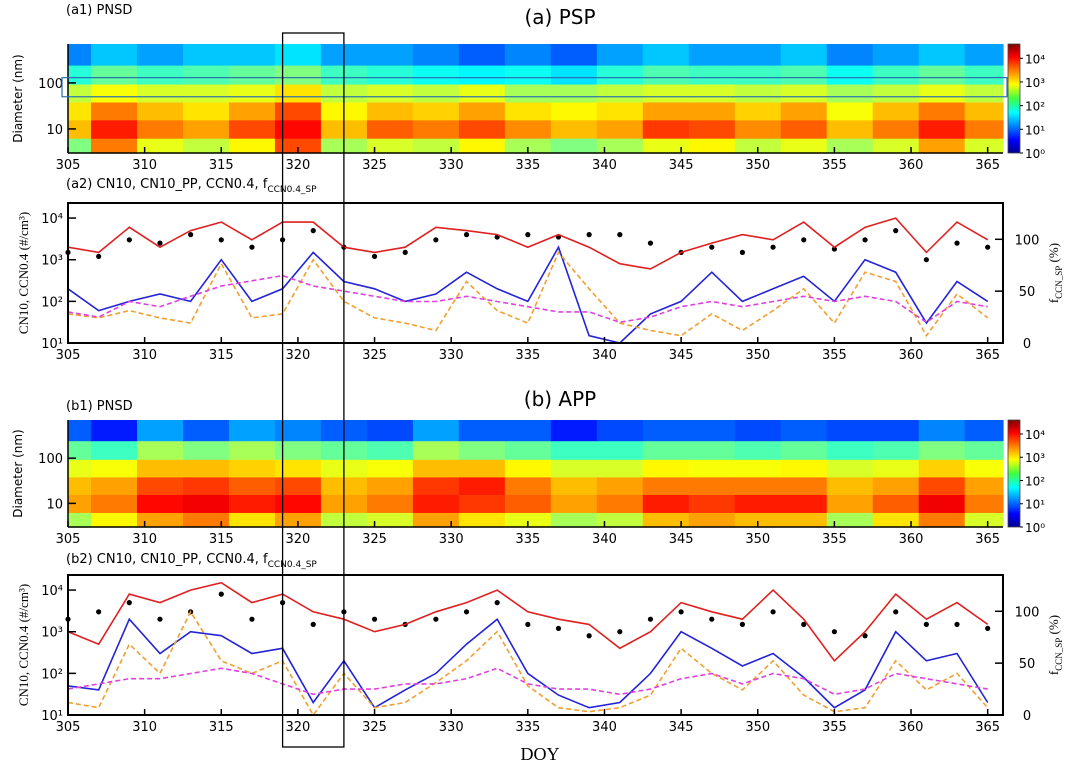 The image size is (1072, 770). I want to click on panel-title: (b1) PNSD, so click(99, 406).